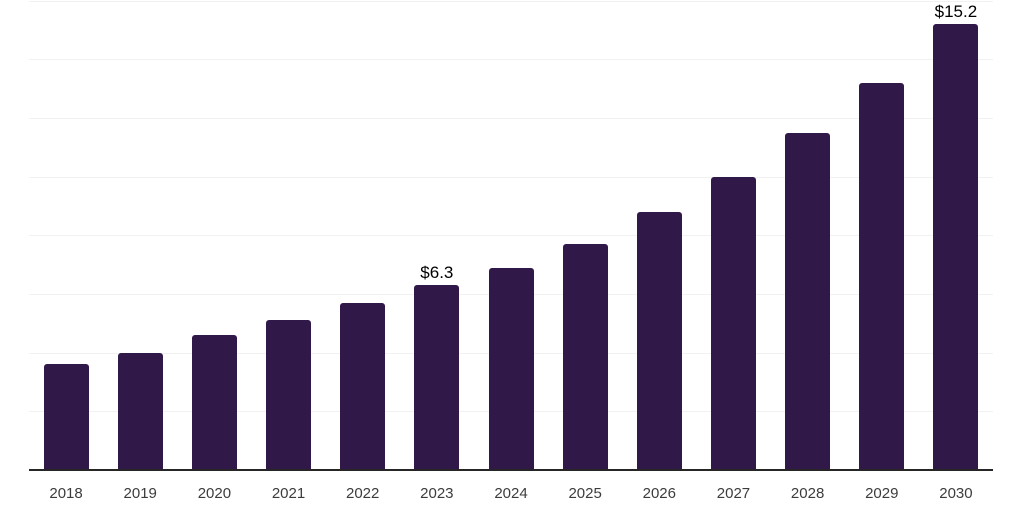 The image size is (1024, 512). Describe the element at coordinates (511, 60) in the screenshot. I see `gridline-y14` at that location.